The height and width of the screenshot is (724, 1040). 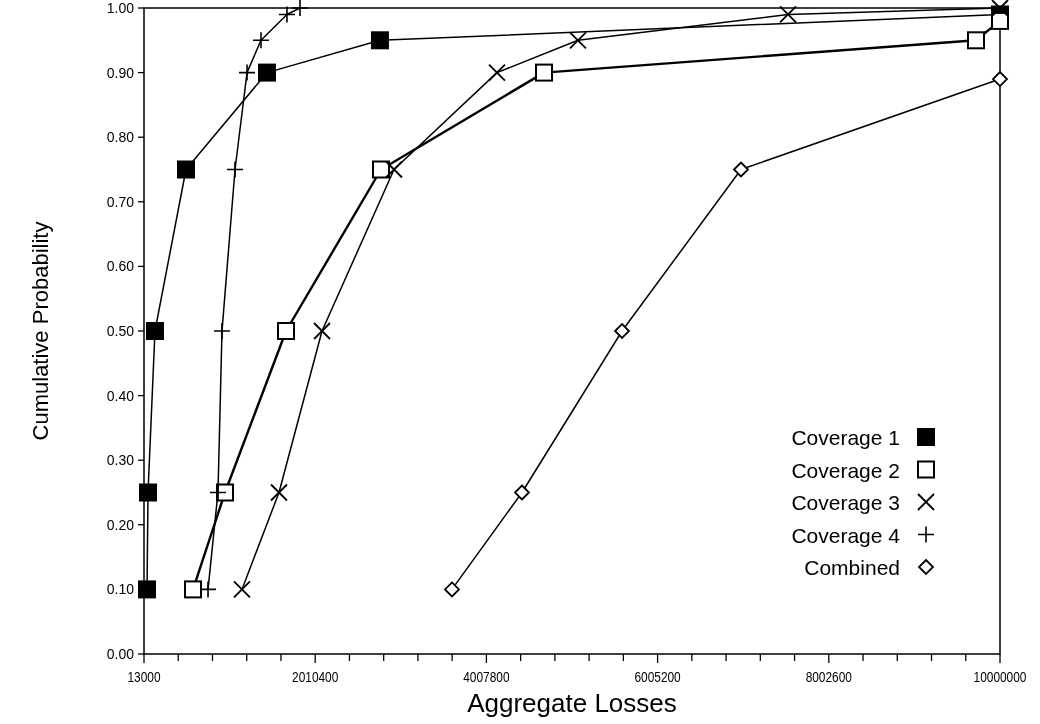 I want to click on y-tick-label: 1.00, so click(x=120, y=8).